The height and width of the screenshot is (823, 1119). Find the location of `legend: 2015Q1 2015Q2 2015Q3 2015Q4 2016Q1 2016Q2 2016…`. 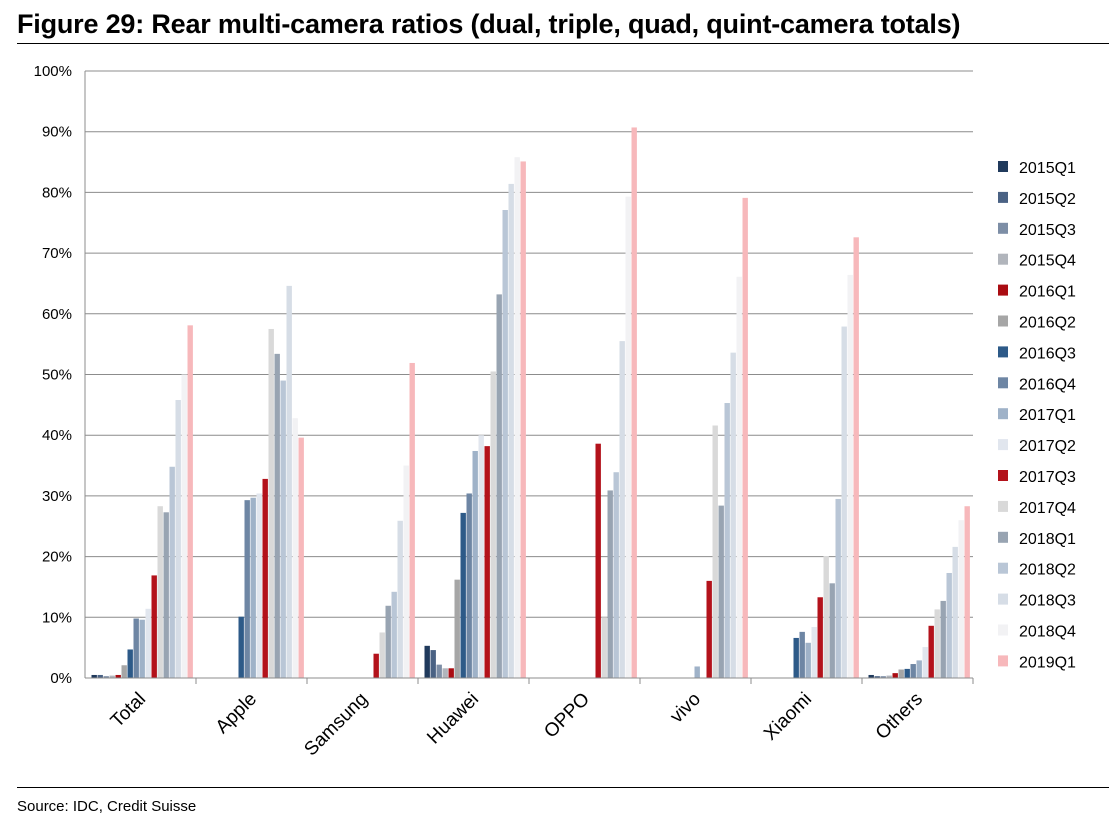

legend: 2015Q1 2015Q2 2015Q3 2015Q4 2016Q1 2016Q2 2016… is located at coordinates (1037, 415).